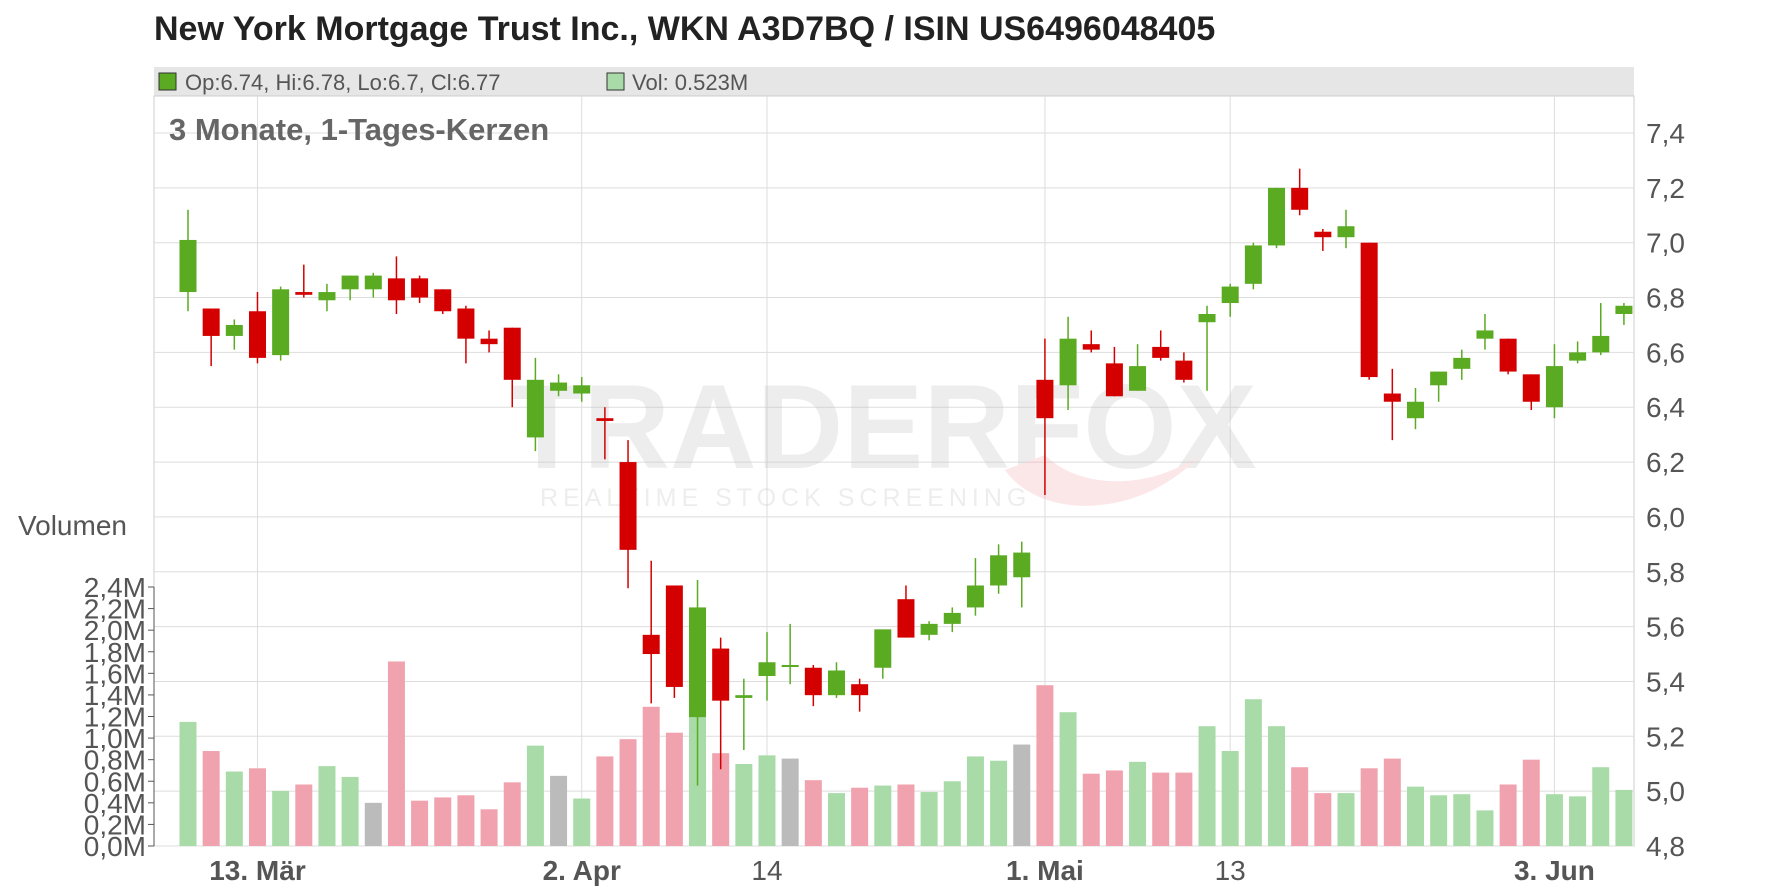  Describe the element at coordinates (359, 129) in the screenshot. I see `chart-subtitle: 3 Monate, 1-Tages-Kerzen` at that location.